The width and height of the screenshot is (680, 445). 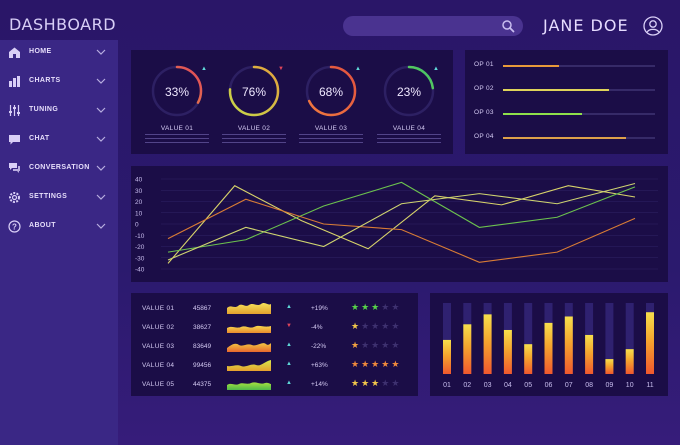 What do you see at coordinates (14, 81) in the screenshot?
I see `bar-chart-icon` at bounding box center [14, 81].